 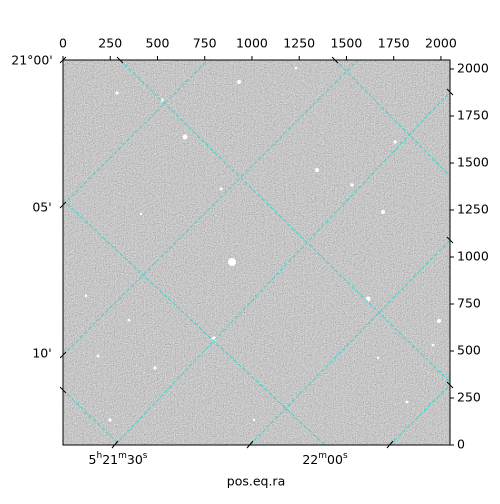 I want to click on x-tick-label: 1250, so click(x=299, y=43).